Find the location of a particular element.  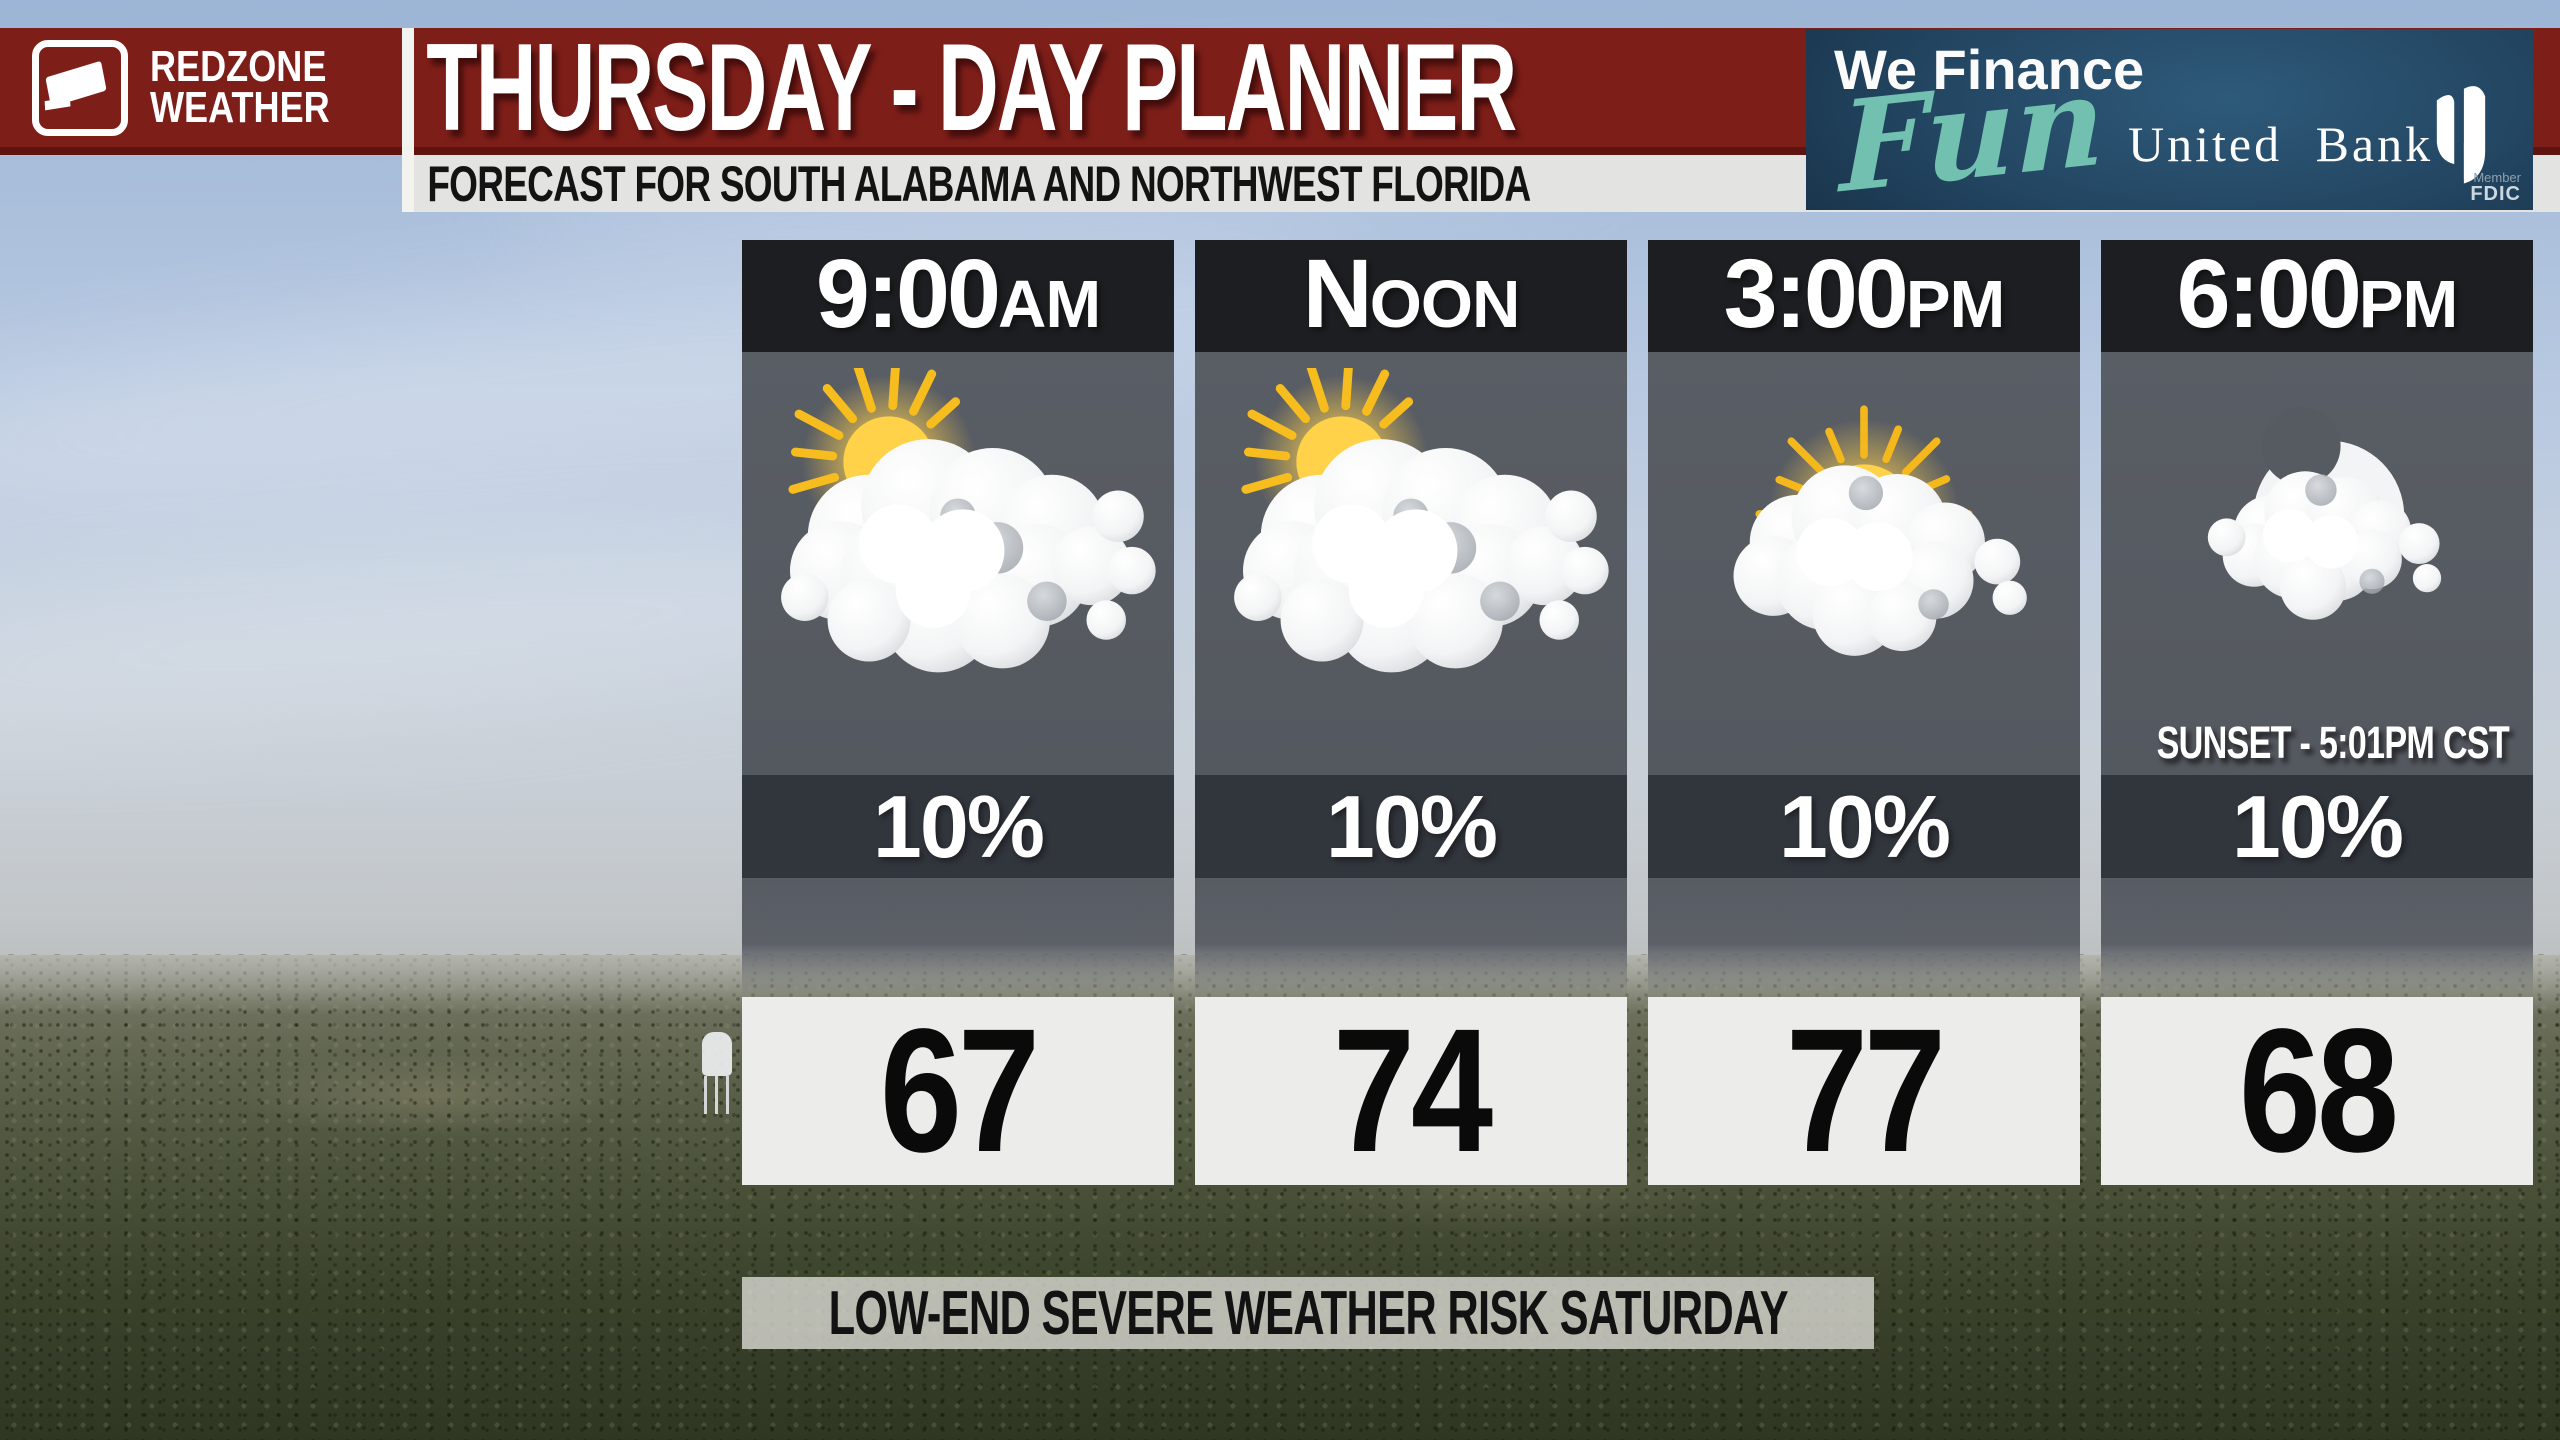

forecast-column-noon: NOON 10% 74 is located at coordinates (1411, 714).